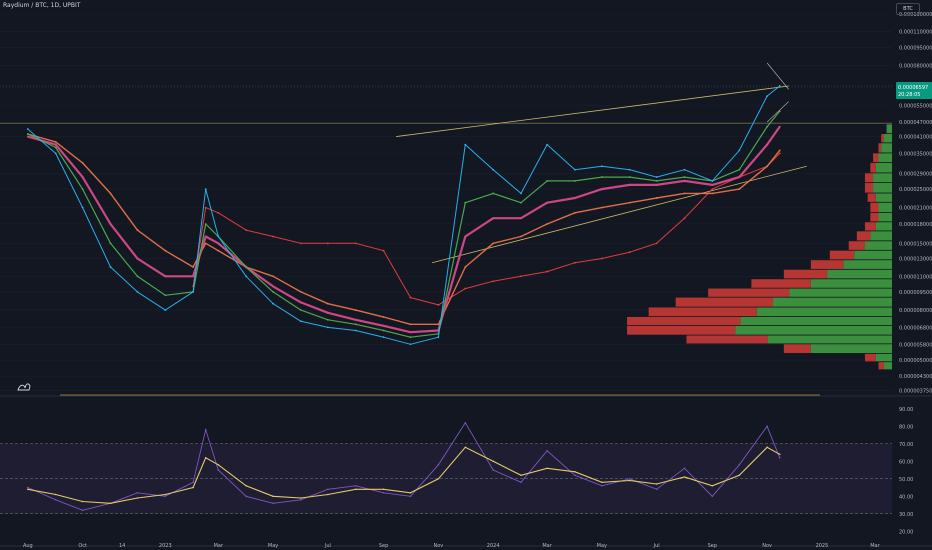  Describe the element at coordinates (906, 427) in the screenshot. I see `rsi-tick-label: 80.00` at that location.